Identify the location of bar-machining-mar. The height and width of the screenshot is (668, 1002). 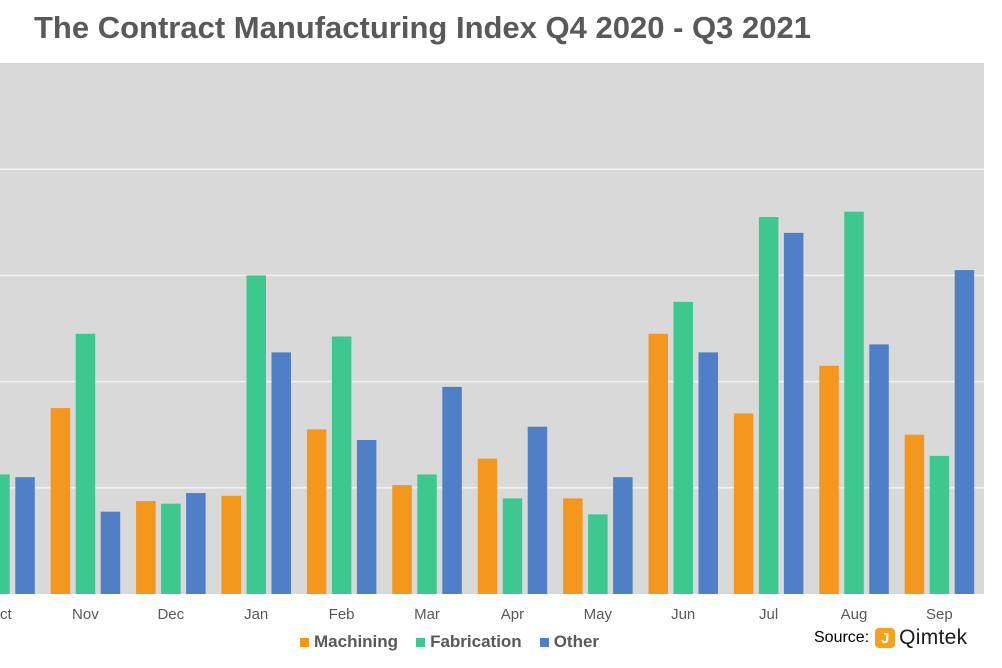
(402, 539).